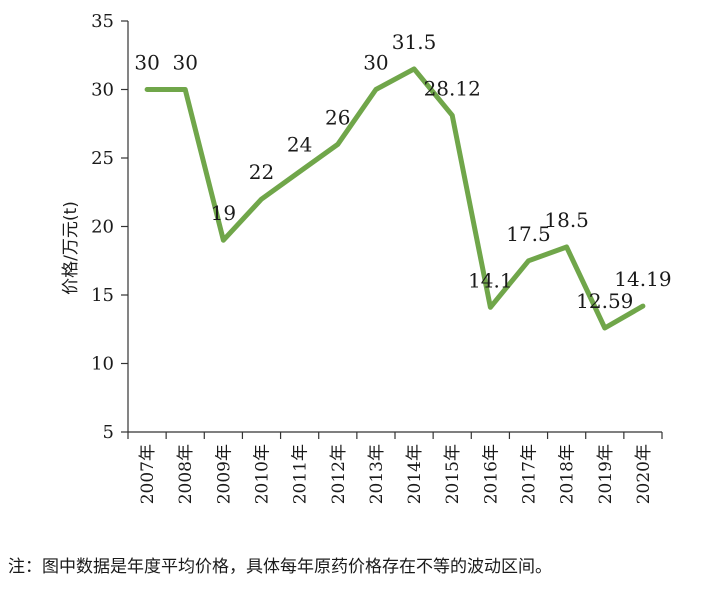  Describe the element at coordinates (71, 248) in the screenshot. I see `y-axis-label: 价格/万元(t)` at that location.